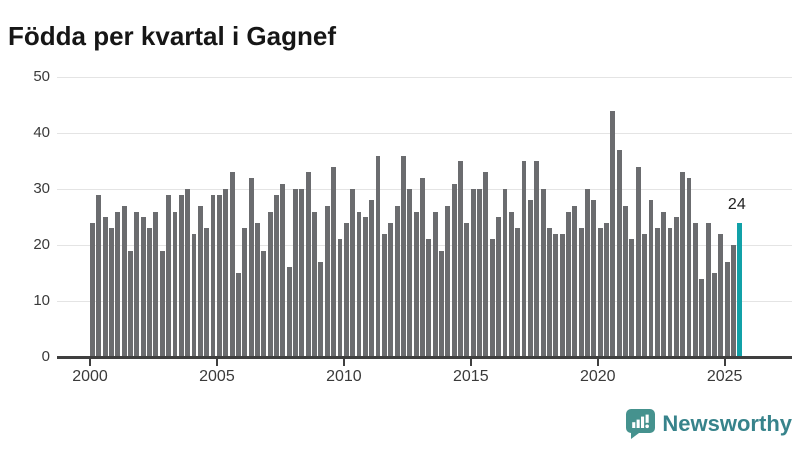 The height and width of the screenshot is (450, 800). What do you see at coordinates (41, 301) in the screenshot?
I see `y-axis-label-10: 10` at bounding box center [41, 301].